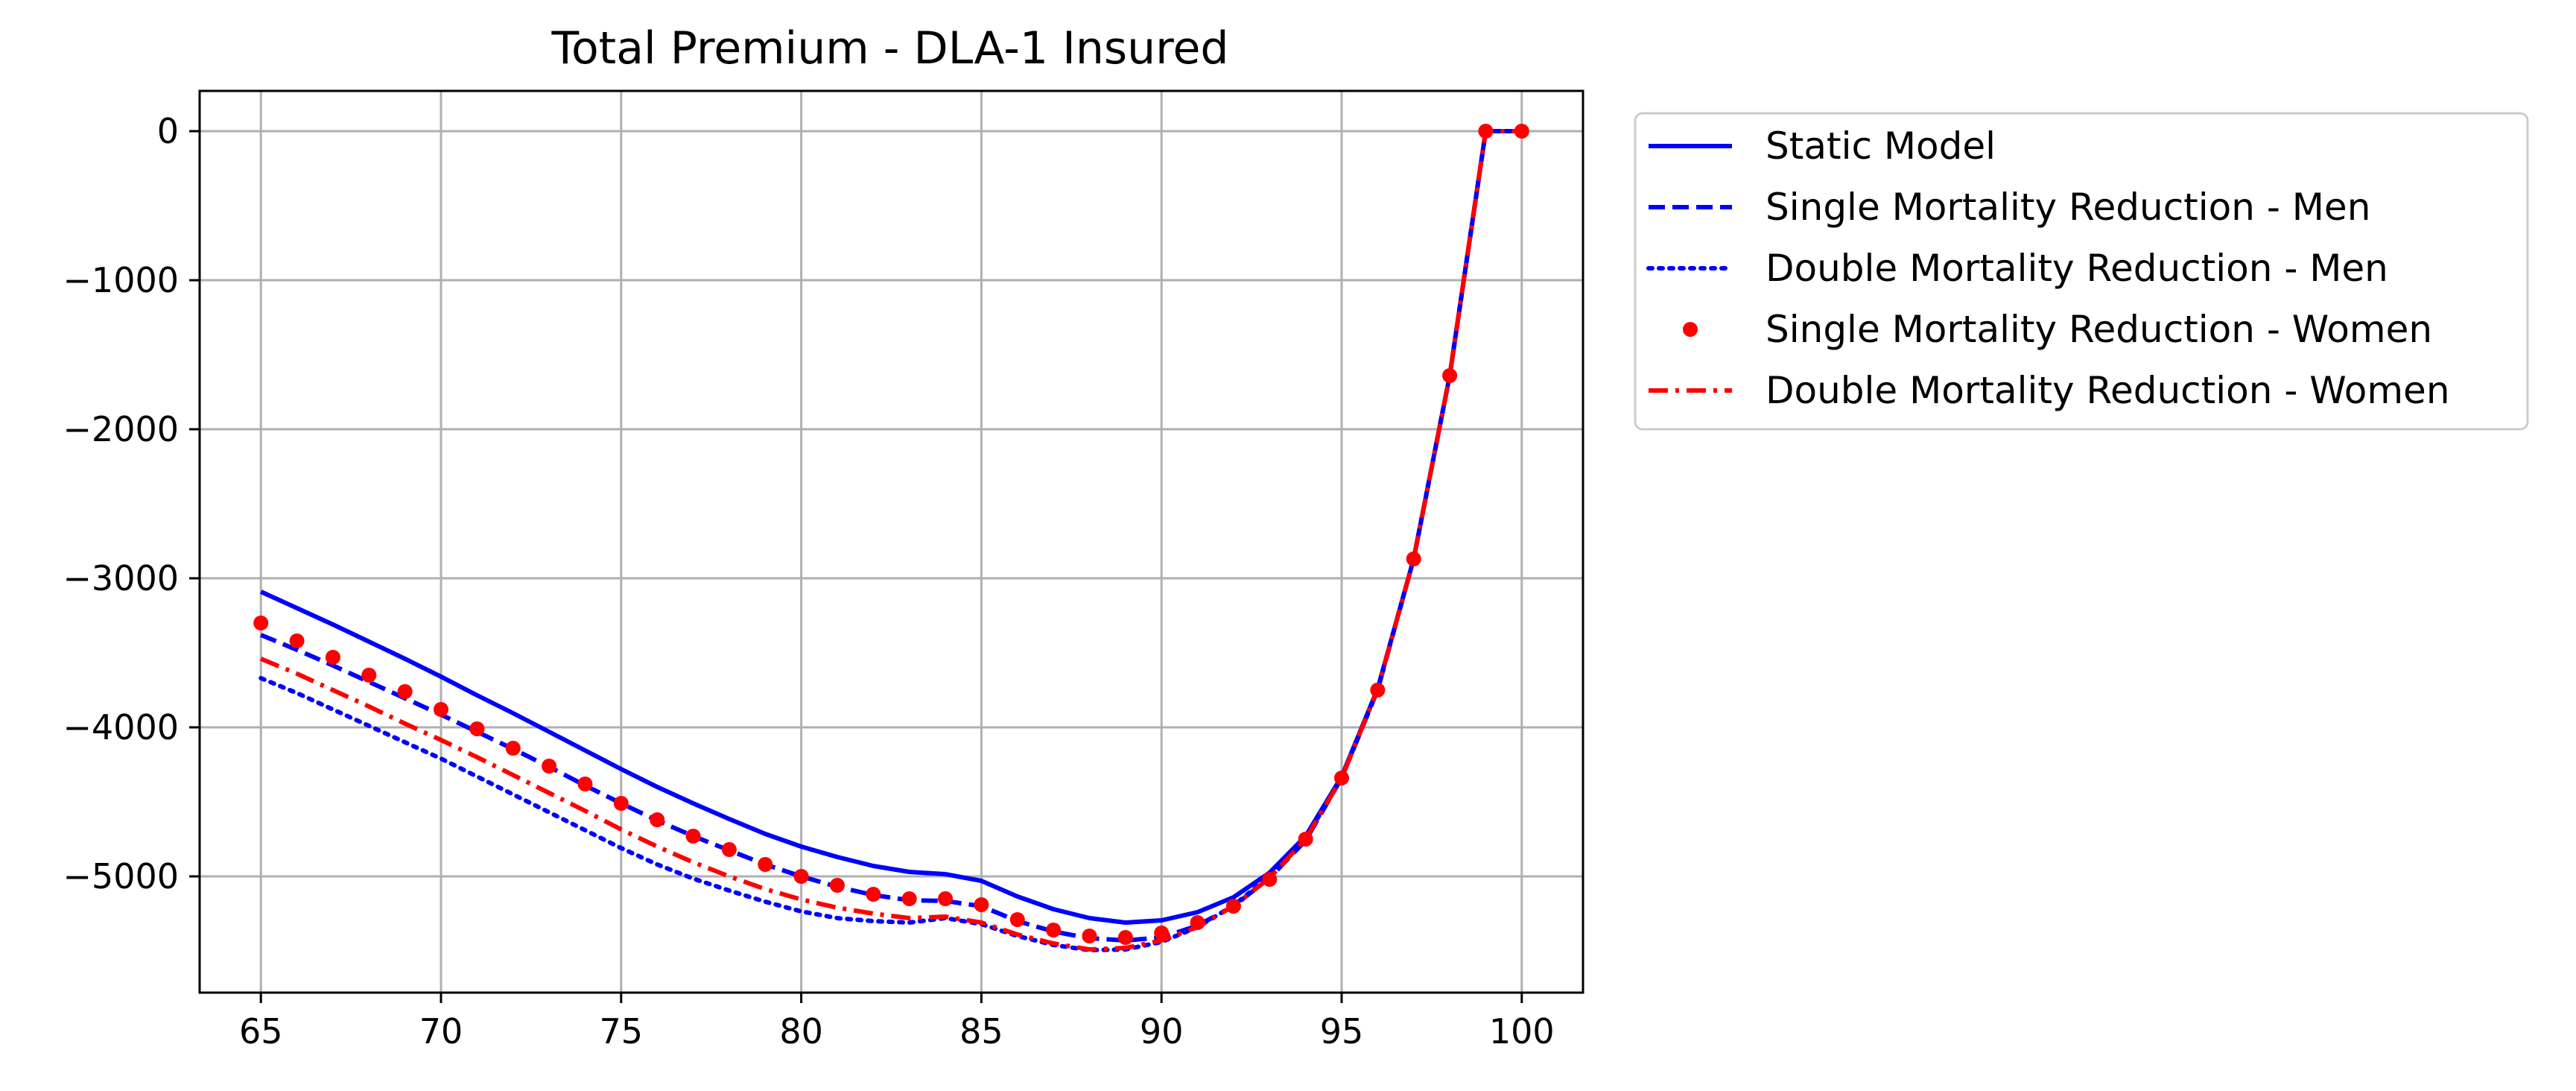 This screenshot has height=1091, width=2576. Describe the element at coordinates (441, 1031) in the screenshot. I see `x-tick-label: 70` at that location.